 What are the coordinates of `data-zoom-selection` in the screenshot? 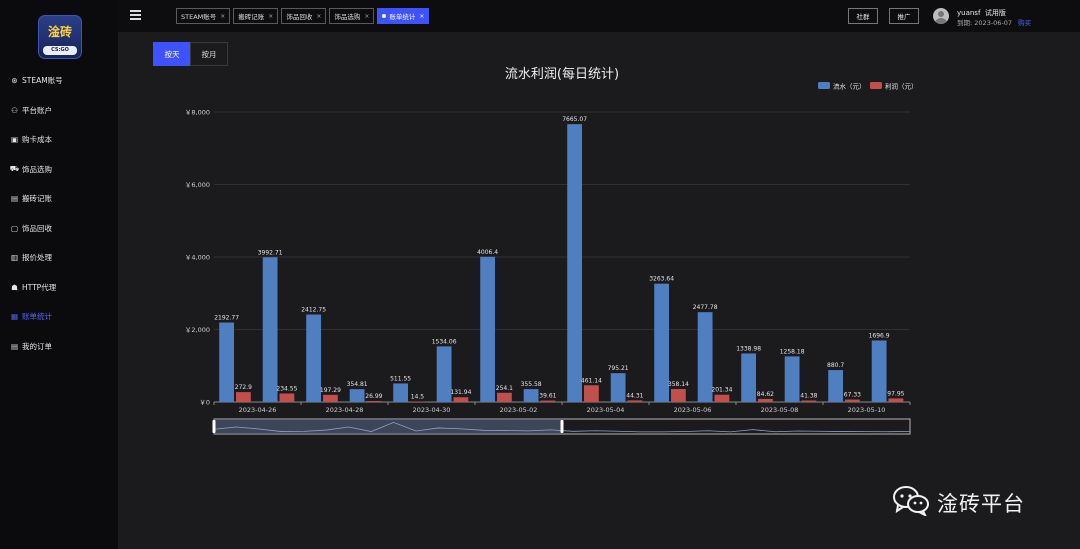 It's located at (388, 426).